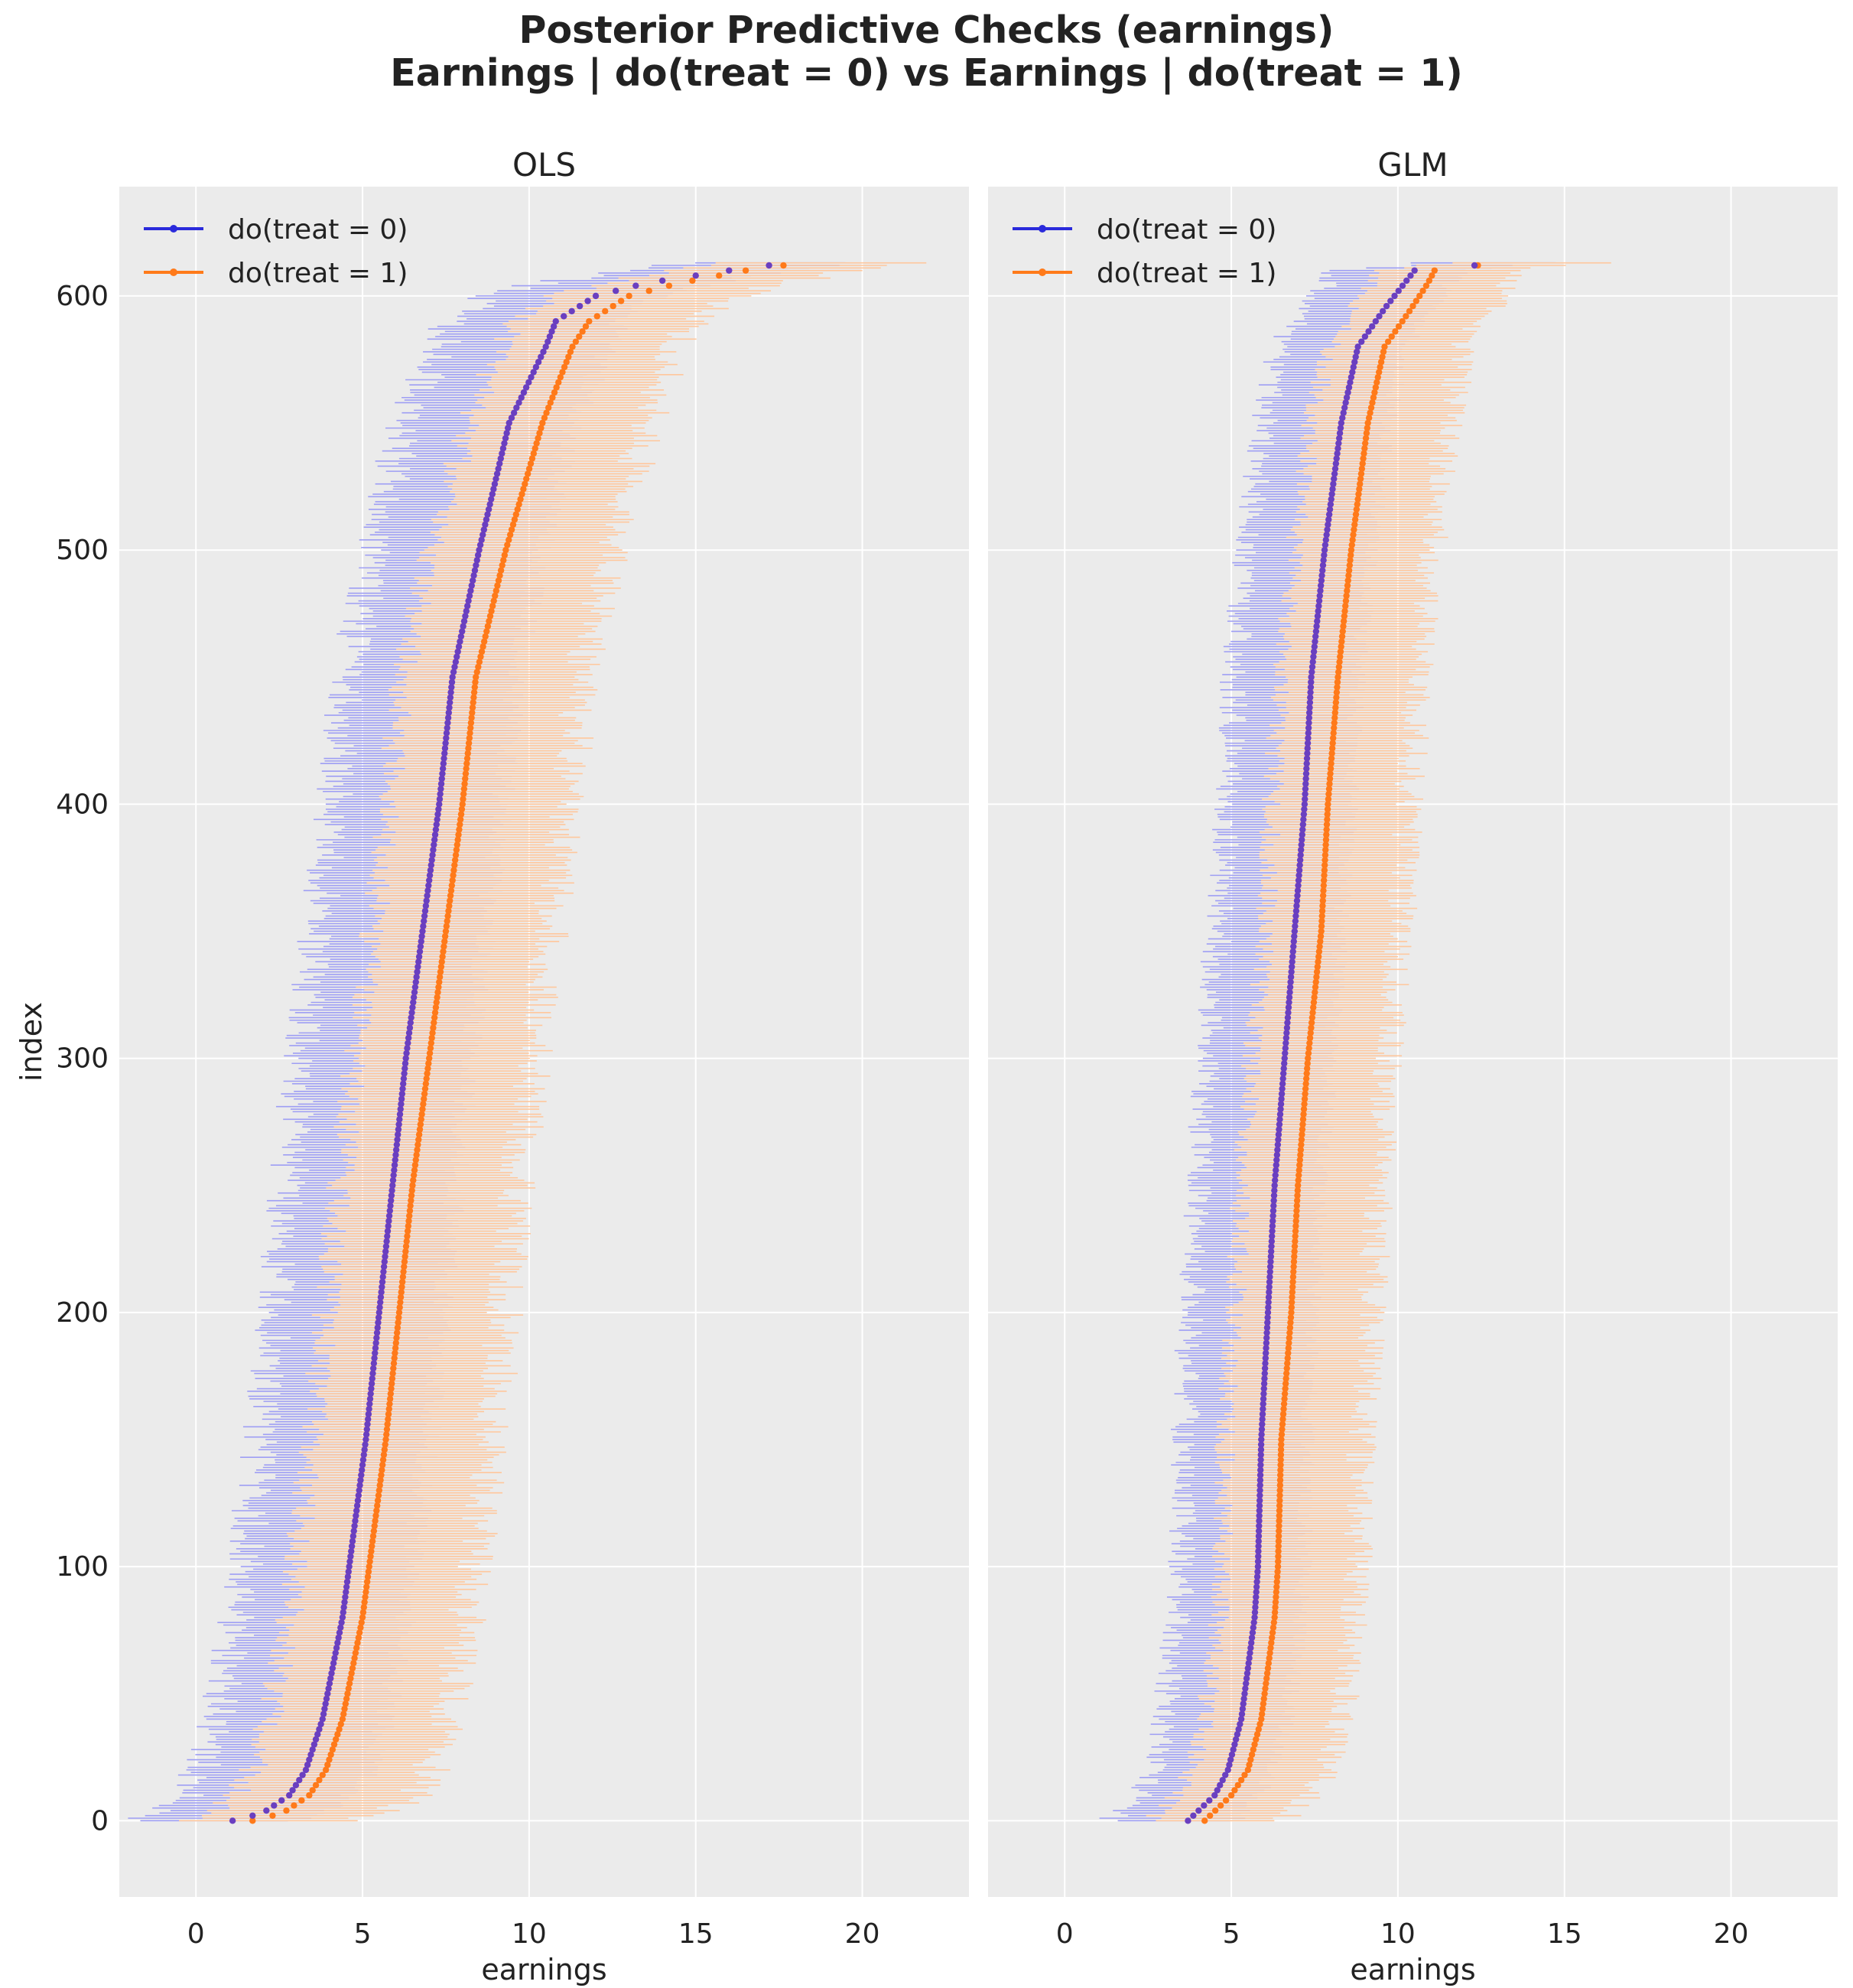  Describe the element at coordinates (1231, 1934) in the screenshot. I see `x-tick-label: 5` at that location.